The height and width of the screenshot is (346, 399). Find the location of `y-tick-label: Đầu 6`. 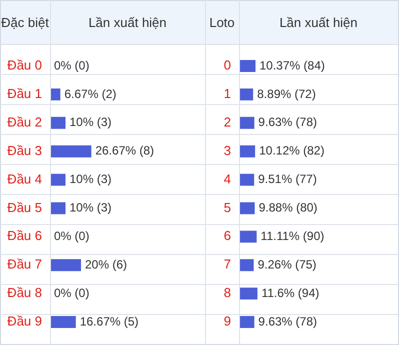

y-tick-label: Đầu 6 is located at coordinates (24, 236).